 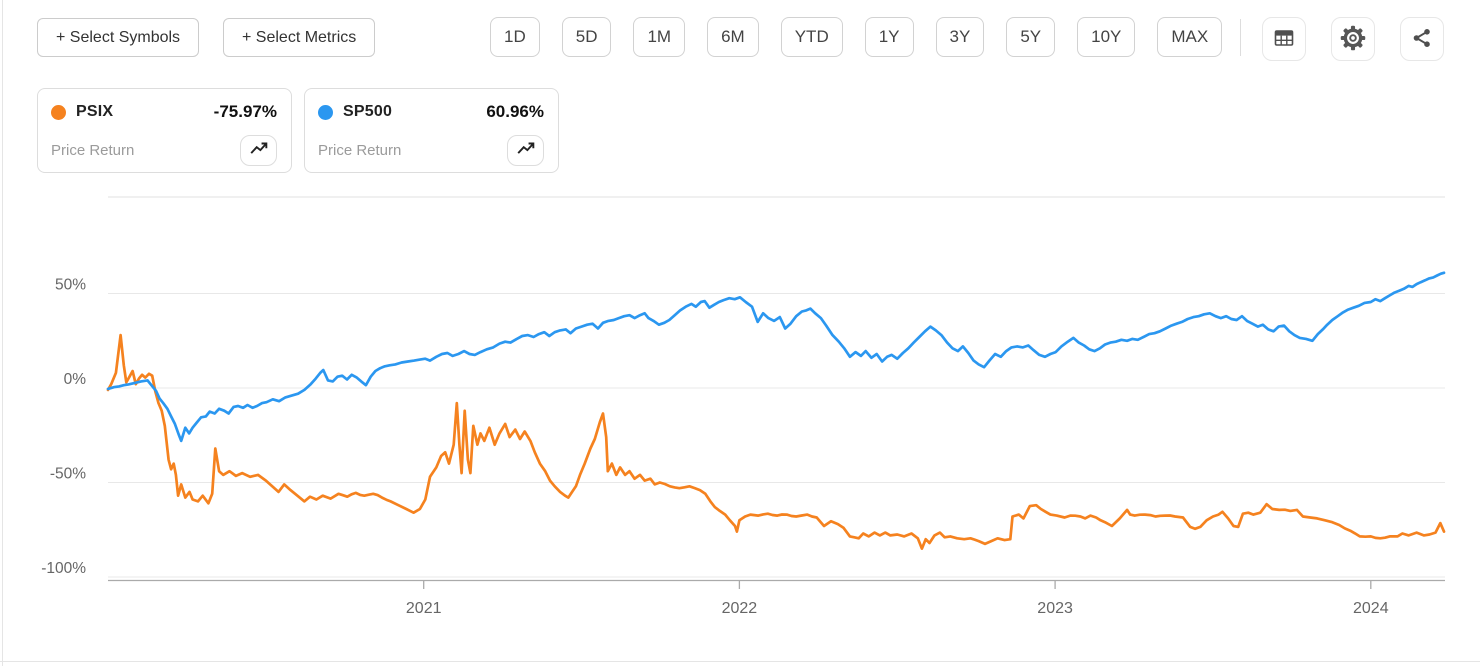 I want to click on range-button-1m: 1M, so click(x=659, y=37).